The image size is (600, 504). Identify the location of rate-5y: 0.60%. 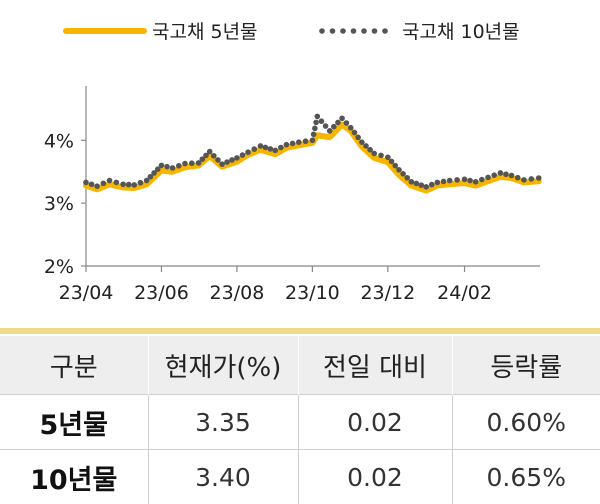
(526, 422).